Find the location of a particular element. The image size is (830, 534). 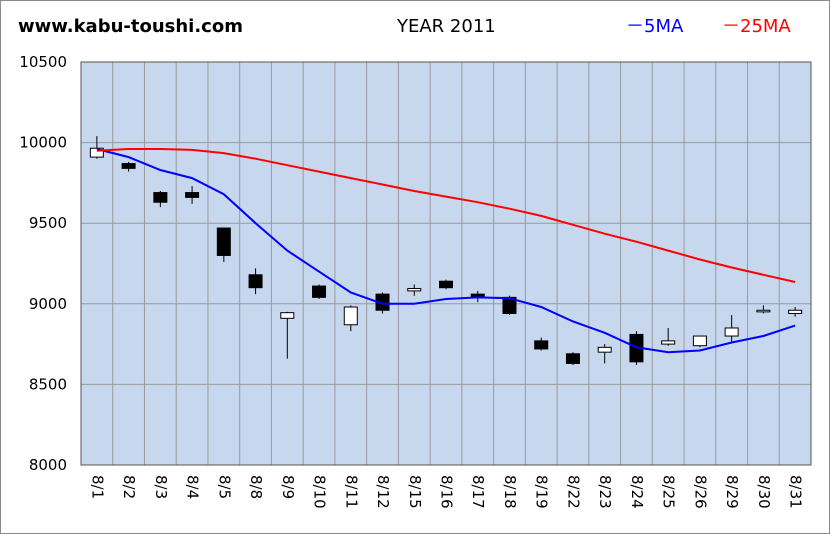

x-tick-label: 8/10 is located at coordinates (320, 492).